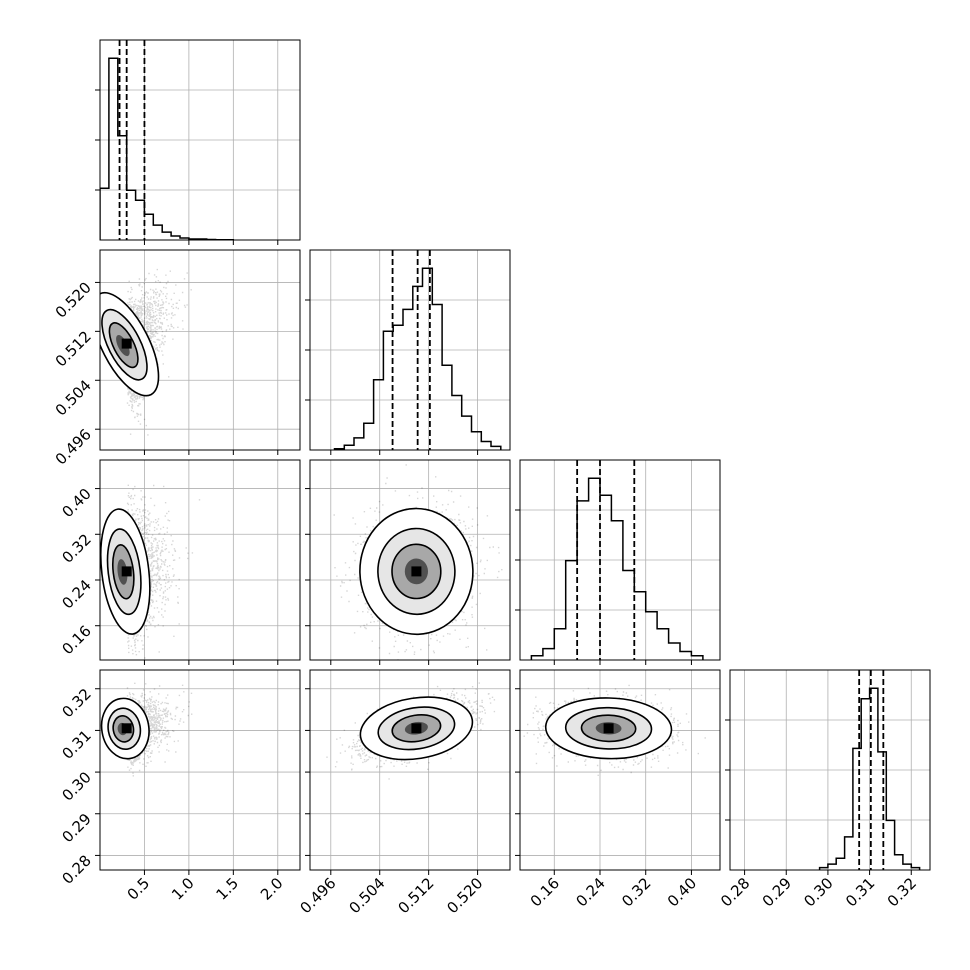 This screenshot has width=970, height=970. What do you see at coordinates (272, 889) in the screenshot?
I see `x-tick-label: 2.0` at bounding box center [272, 889].